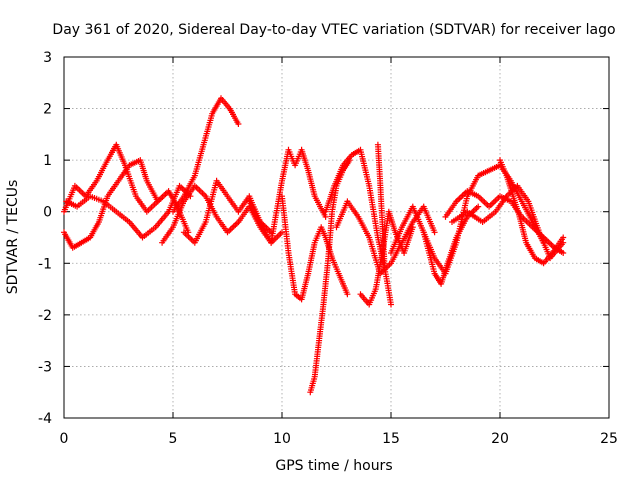  I want to click on x-tick-label: 0, so click(64, 439).